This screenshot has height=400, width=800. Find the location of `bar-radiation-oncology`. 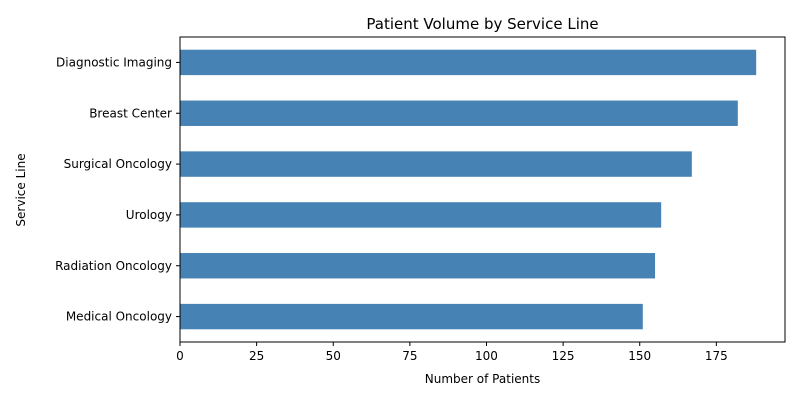

bar-radiation-oncology is located at coordinates (418, 266).